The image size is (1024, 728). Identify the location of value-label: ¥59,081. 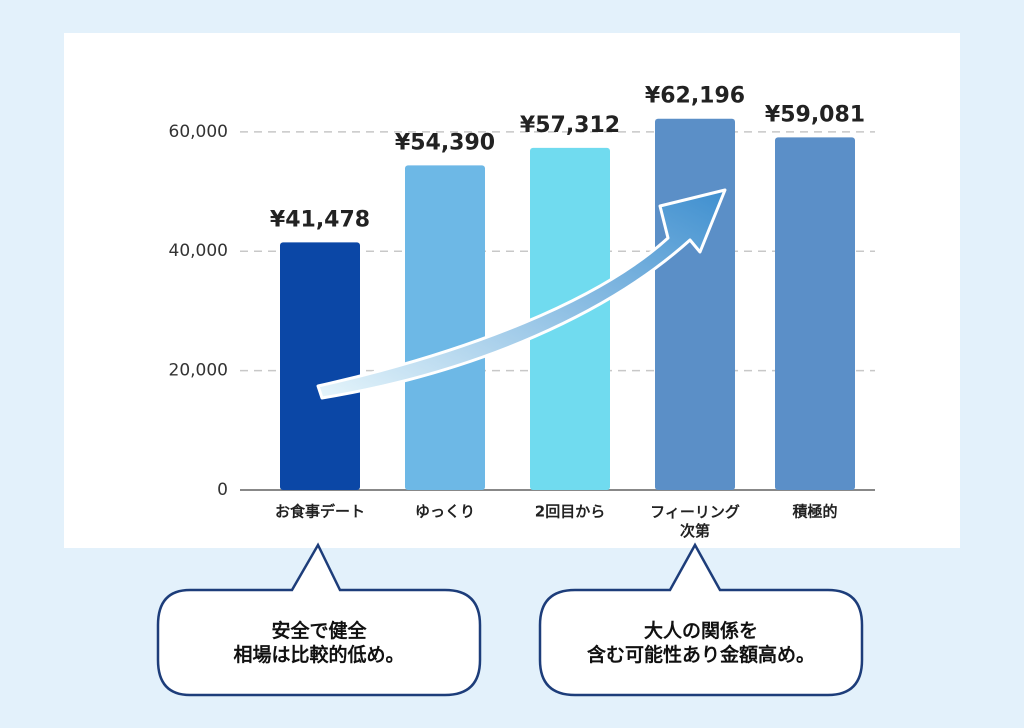
(815, 114).